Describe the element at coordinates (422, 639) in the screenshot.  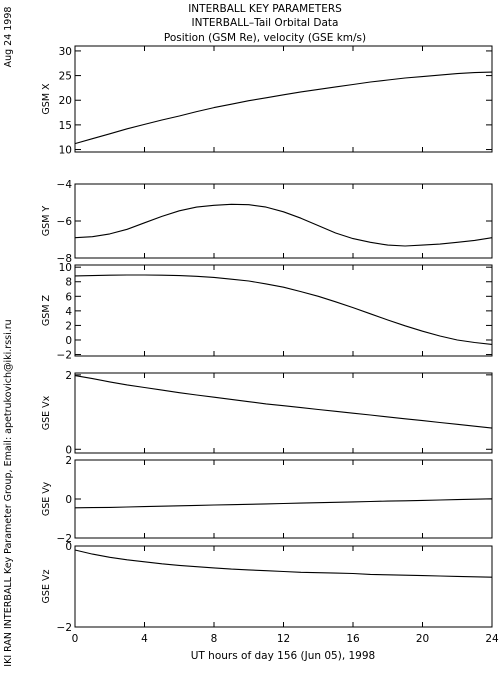
I see `x-tick-label: 20` at that location.